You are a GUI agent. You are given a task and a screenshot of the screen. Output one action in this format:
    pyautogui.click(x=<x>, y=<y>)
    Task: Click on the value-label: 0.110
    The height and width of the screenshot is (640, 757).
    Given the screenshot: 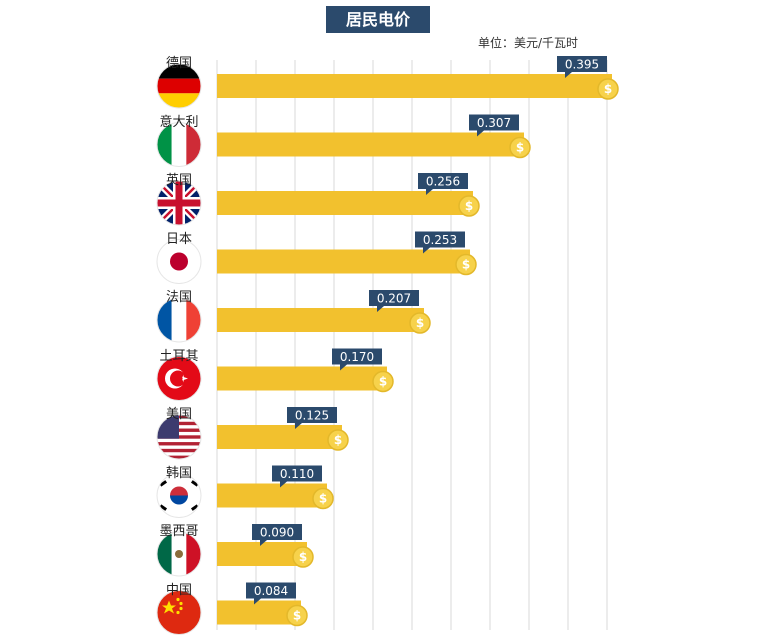 What is the action you would take?
    pyautogui.click(x=297, y=474)
    